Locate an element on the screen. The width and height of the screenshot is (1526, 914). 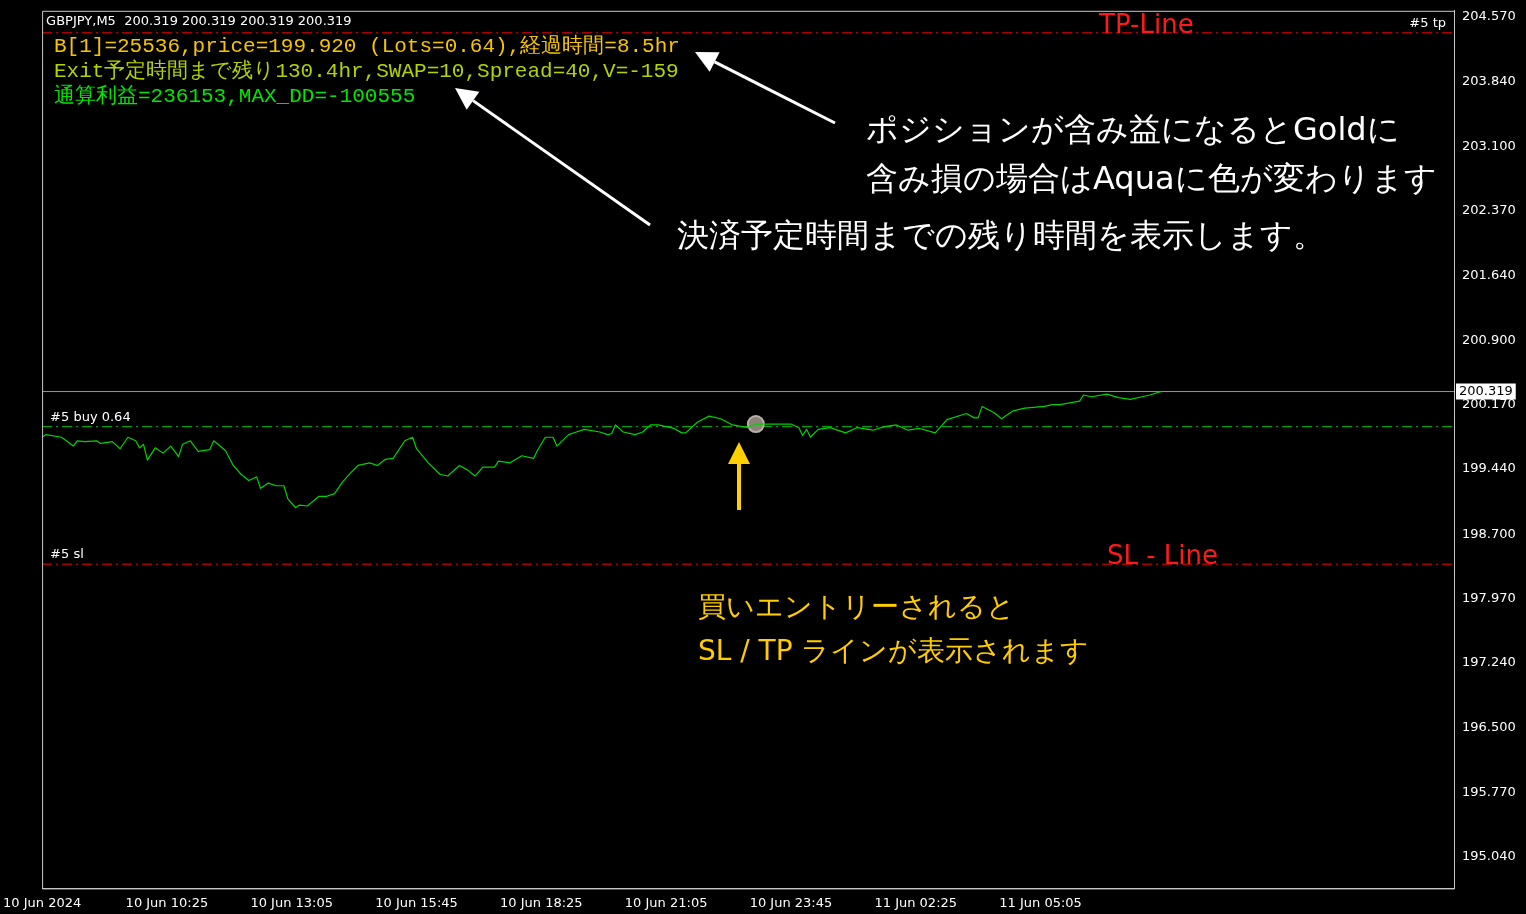
y-tick-label: 204.570 is located at coordinates (1489, 16).